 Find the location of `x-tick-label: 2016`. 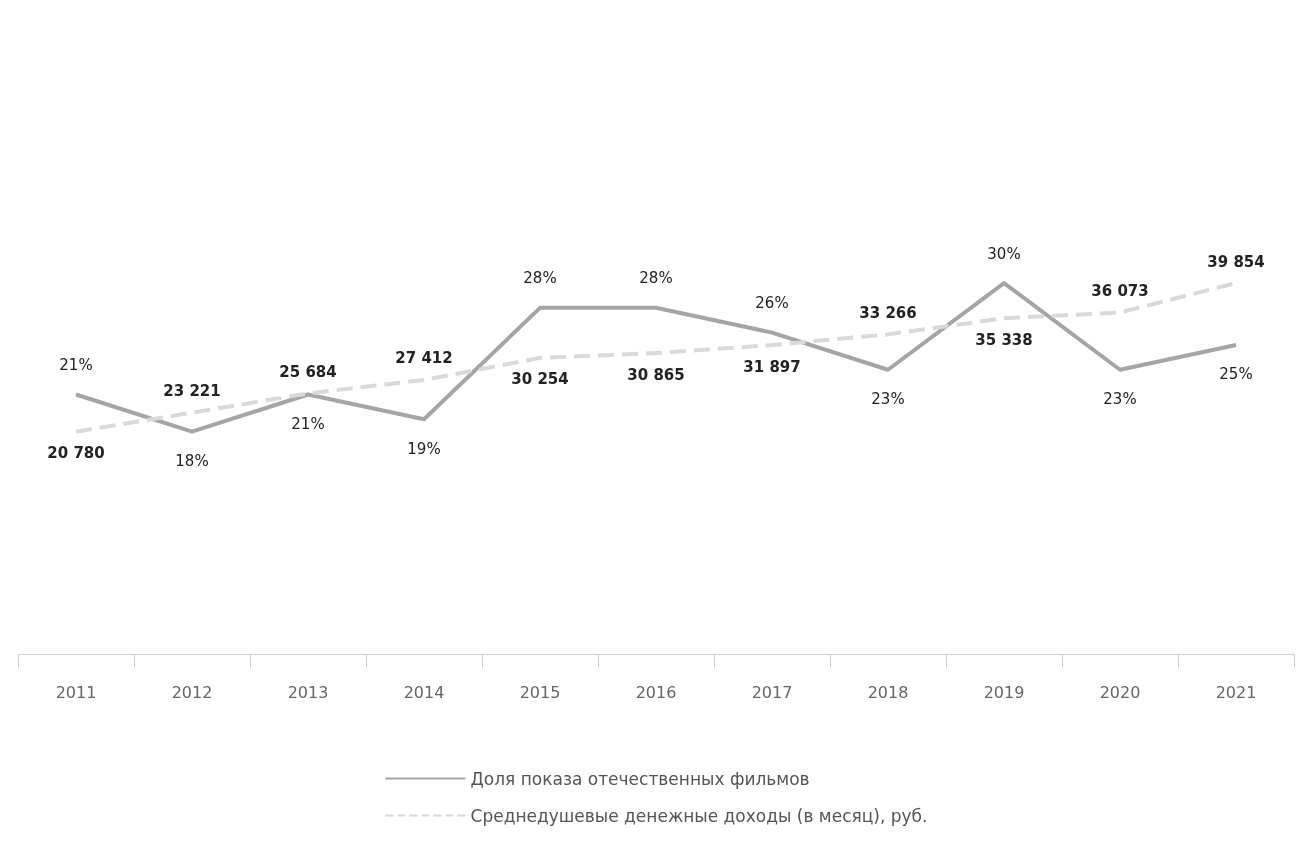

x-tick-label: 2016 is located at coordinates (656, 692).